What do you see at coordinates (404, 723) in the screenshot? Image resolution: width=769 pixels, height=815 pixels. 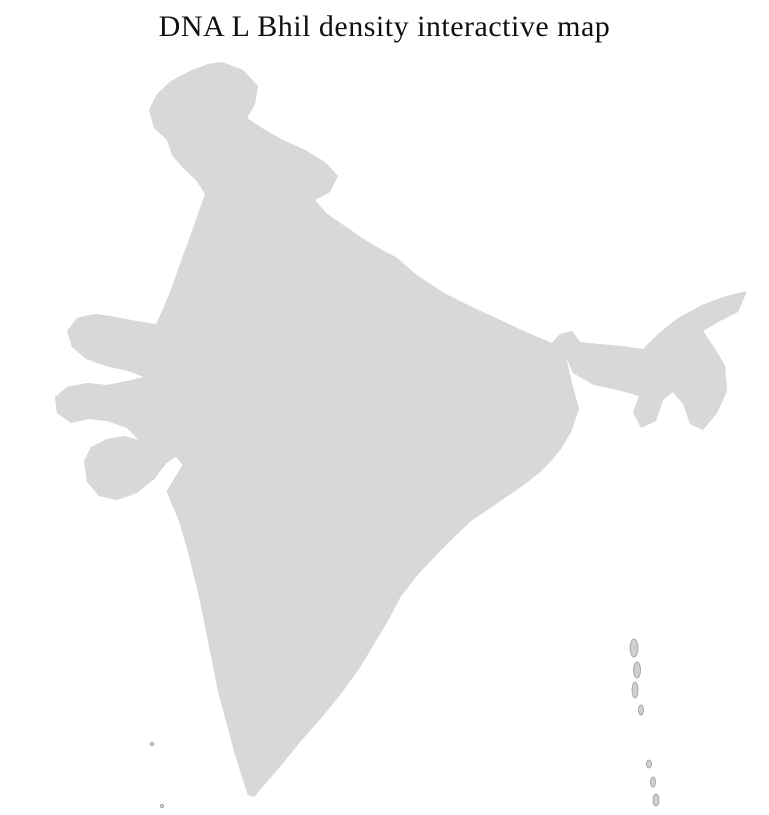 I see `island-group` at bounding box center [404, 723].